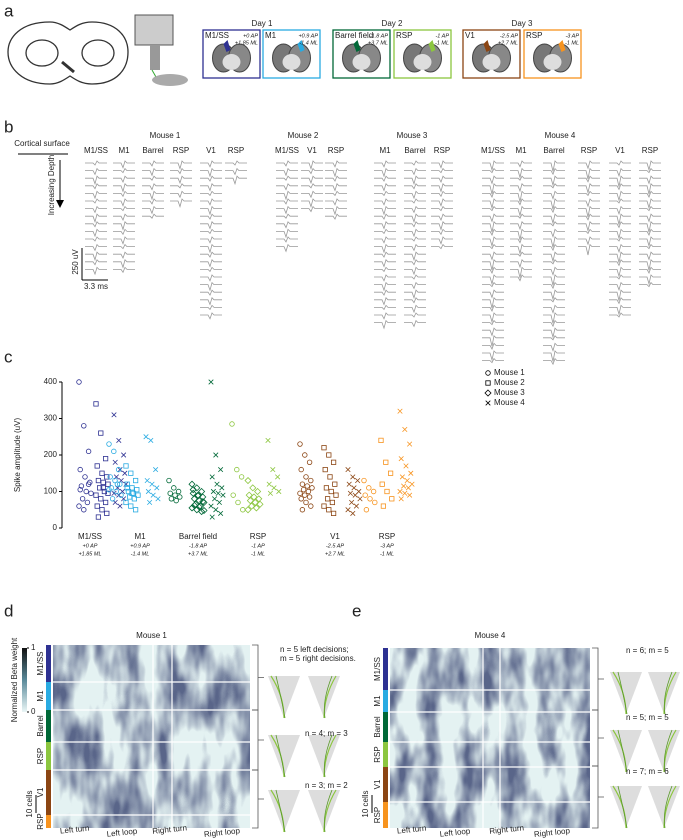 Image resolution: width=683 pixels, height=840 pixels. I want to click on region-label: M1/SS, so click(40, 663).